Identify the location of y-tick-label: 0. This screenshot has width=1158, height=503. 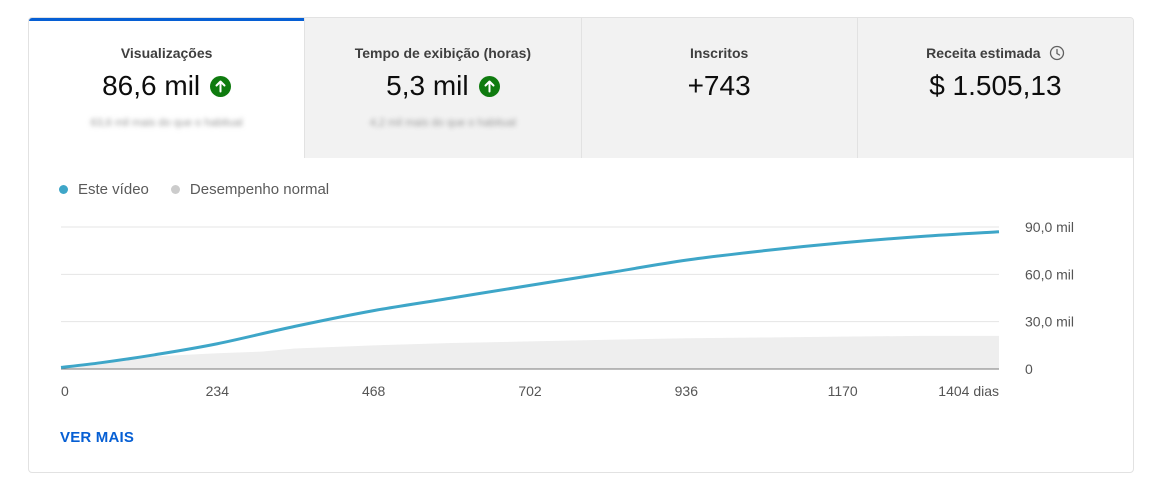
(1029, 369).